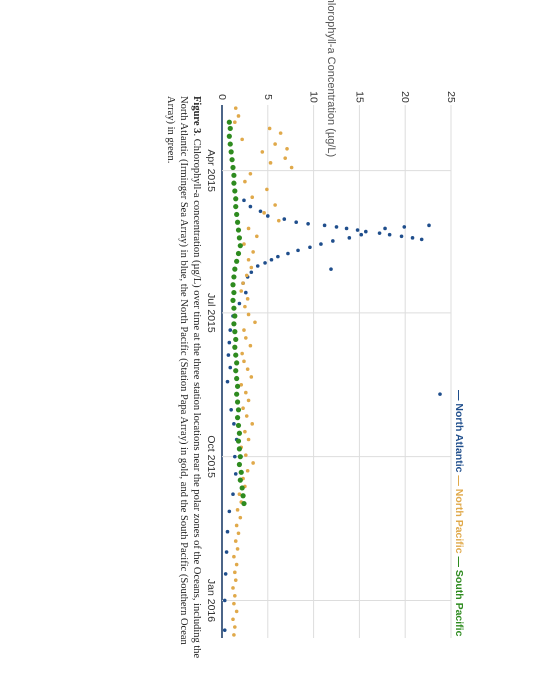 This screenshot has height=700, width=541. I want to click on caption-label: Figure 3, so click(196, 114).